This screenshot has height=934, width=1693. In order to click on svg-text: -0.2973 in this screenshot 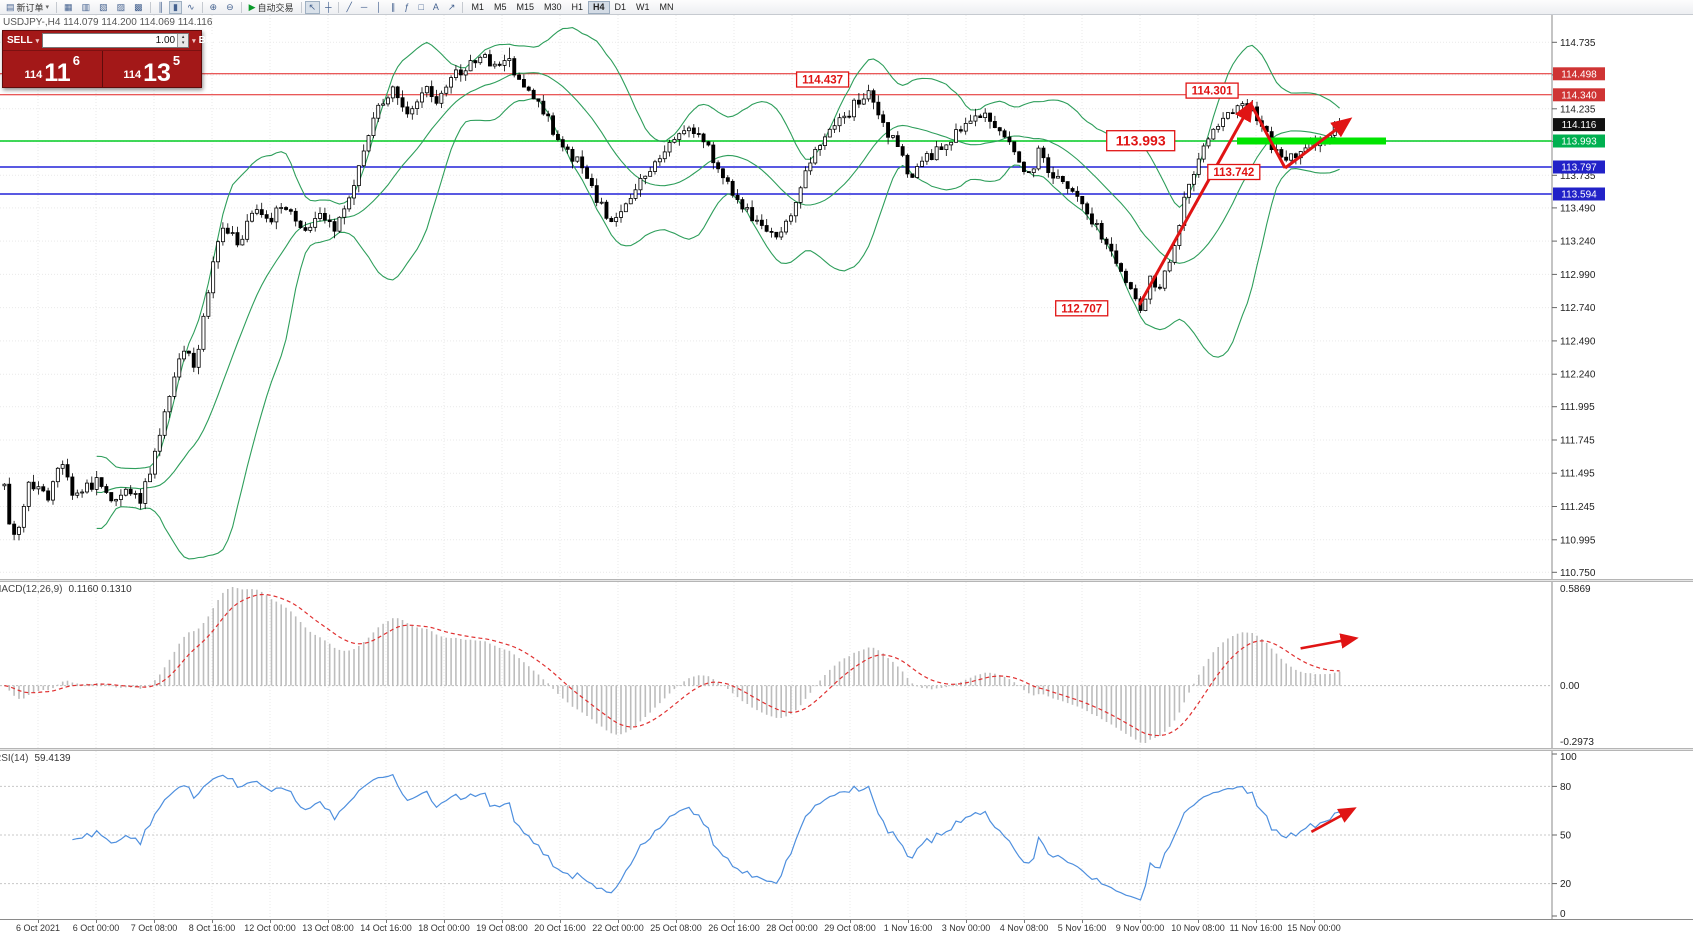, I will do `click(1577, 742)`.